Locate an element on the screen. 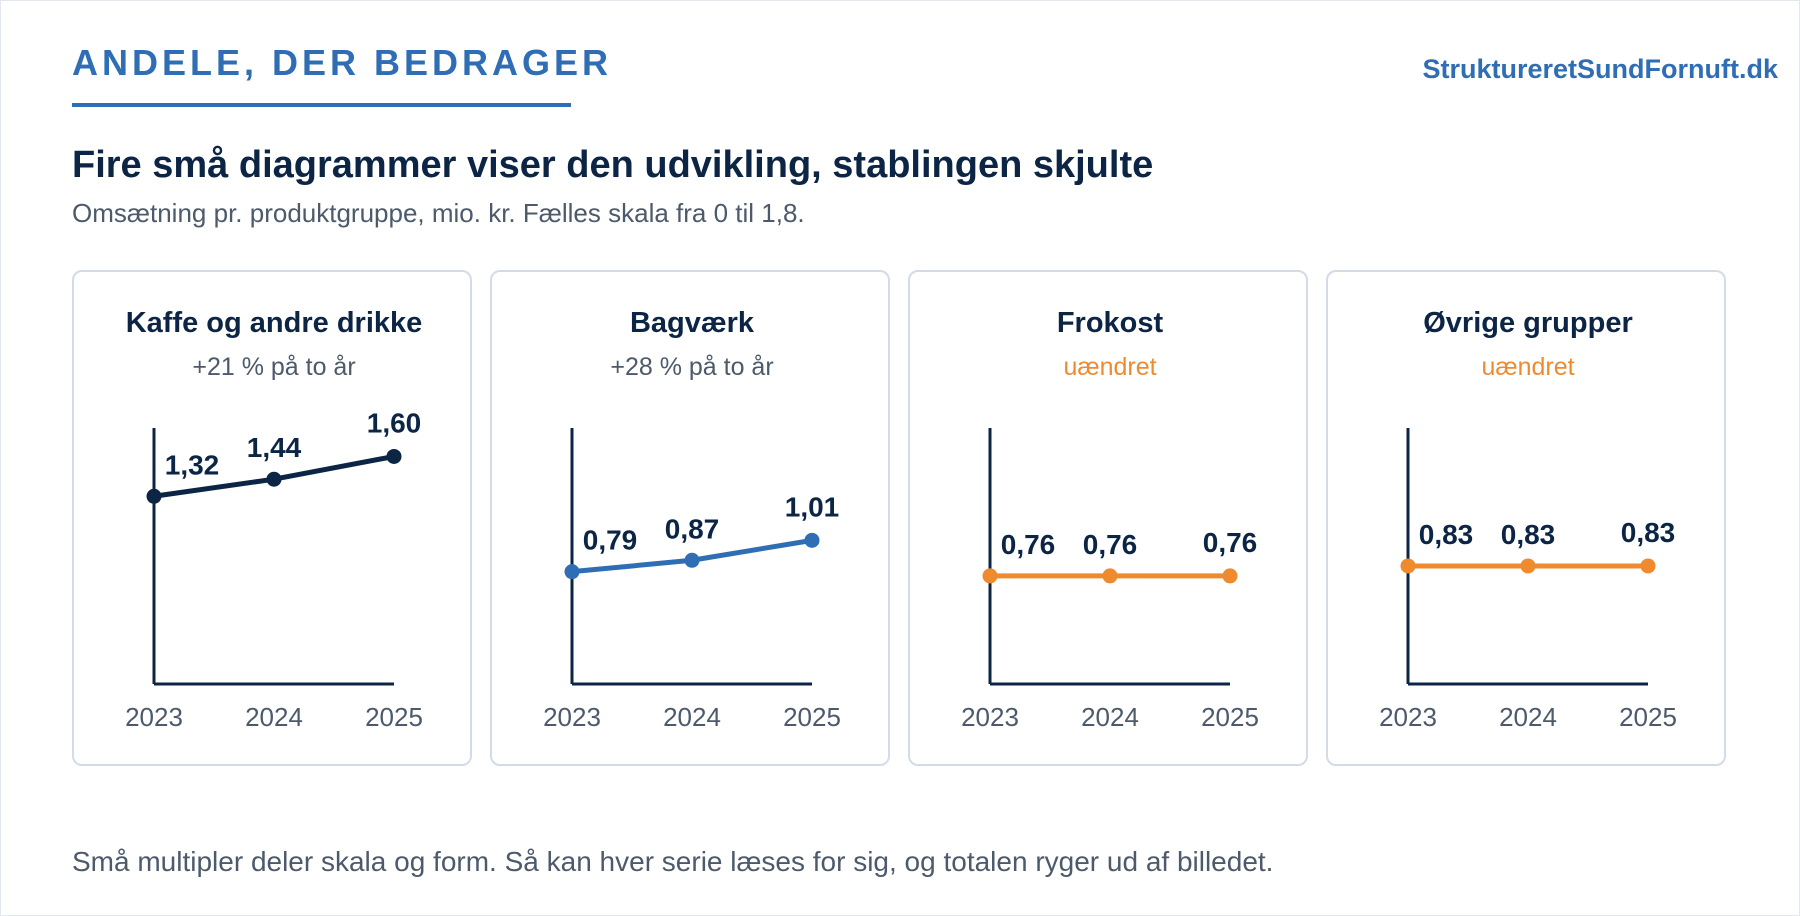 The width and height of the screenshot is (1800, 916). data-label: 0,79 is located at coordinates (610, 540).